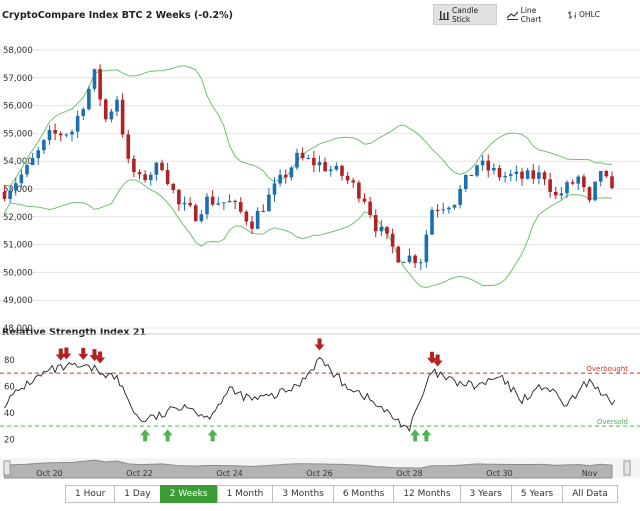 The height and width of the screenshot is (511, 640). Describe the element at coordinates (363, 494) in the screenshot. I see `range-6-months-button: 6 Months` at that location.